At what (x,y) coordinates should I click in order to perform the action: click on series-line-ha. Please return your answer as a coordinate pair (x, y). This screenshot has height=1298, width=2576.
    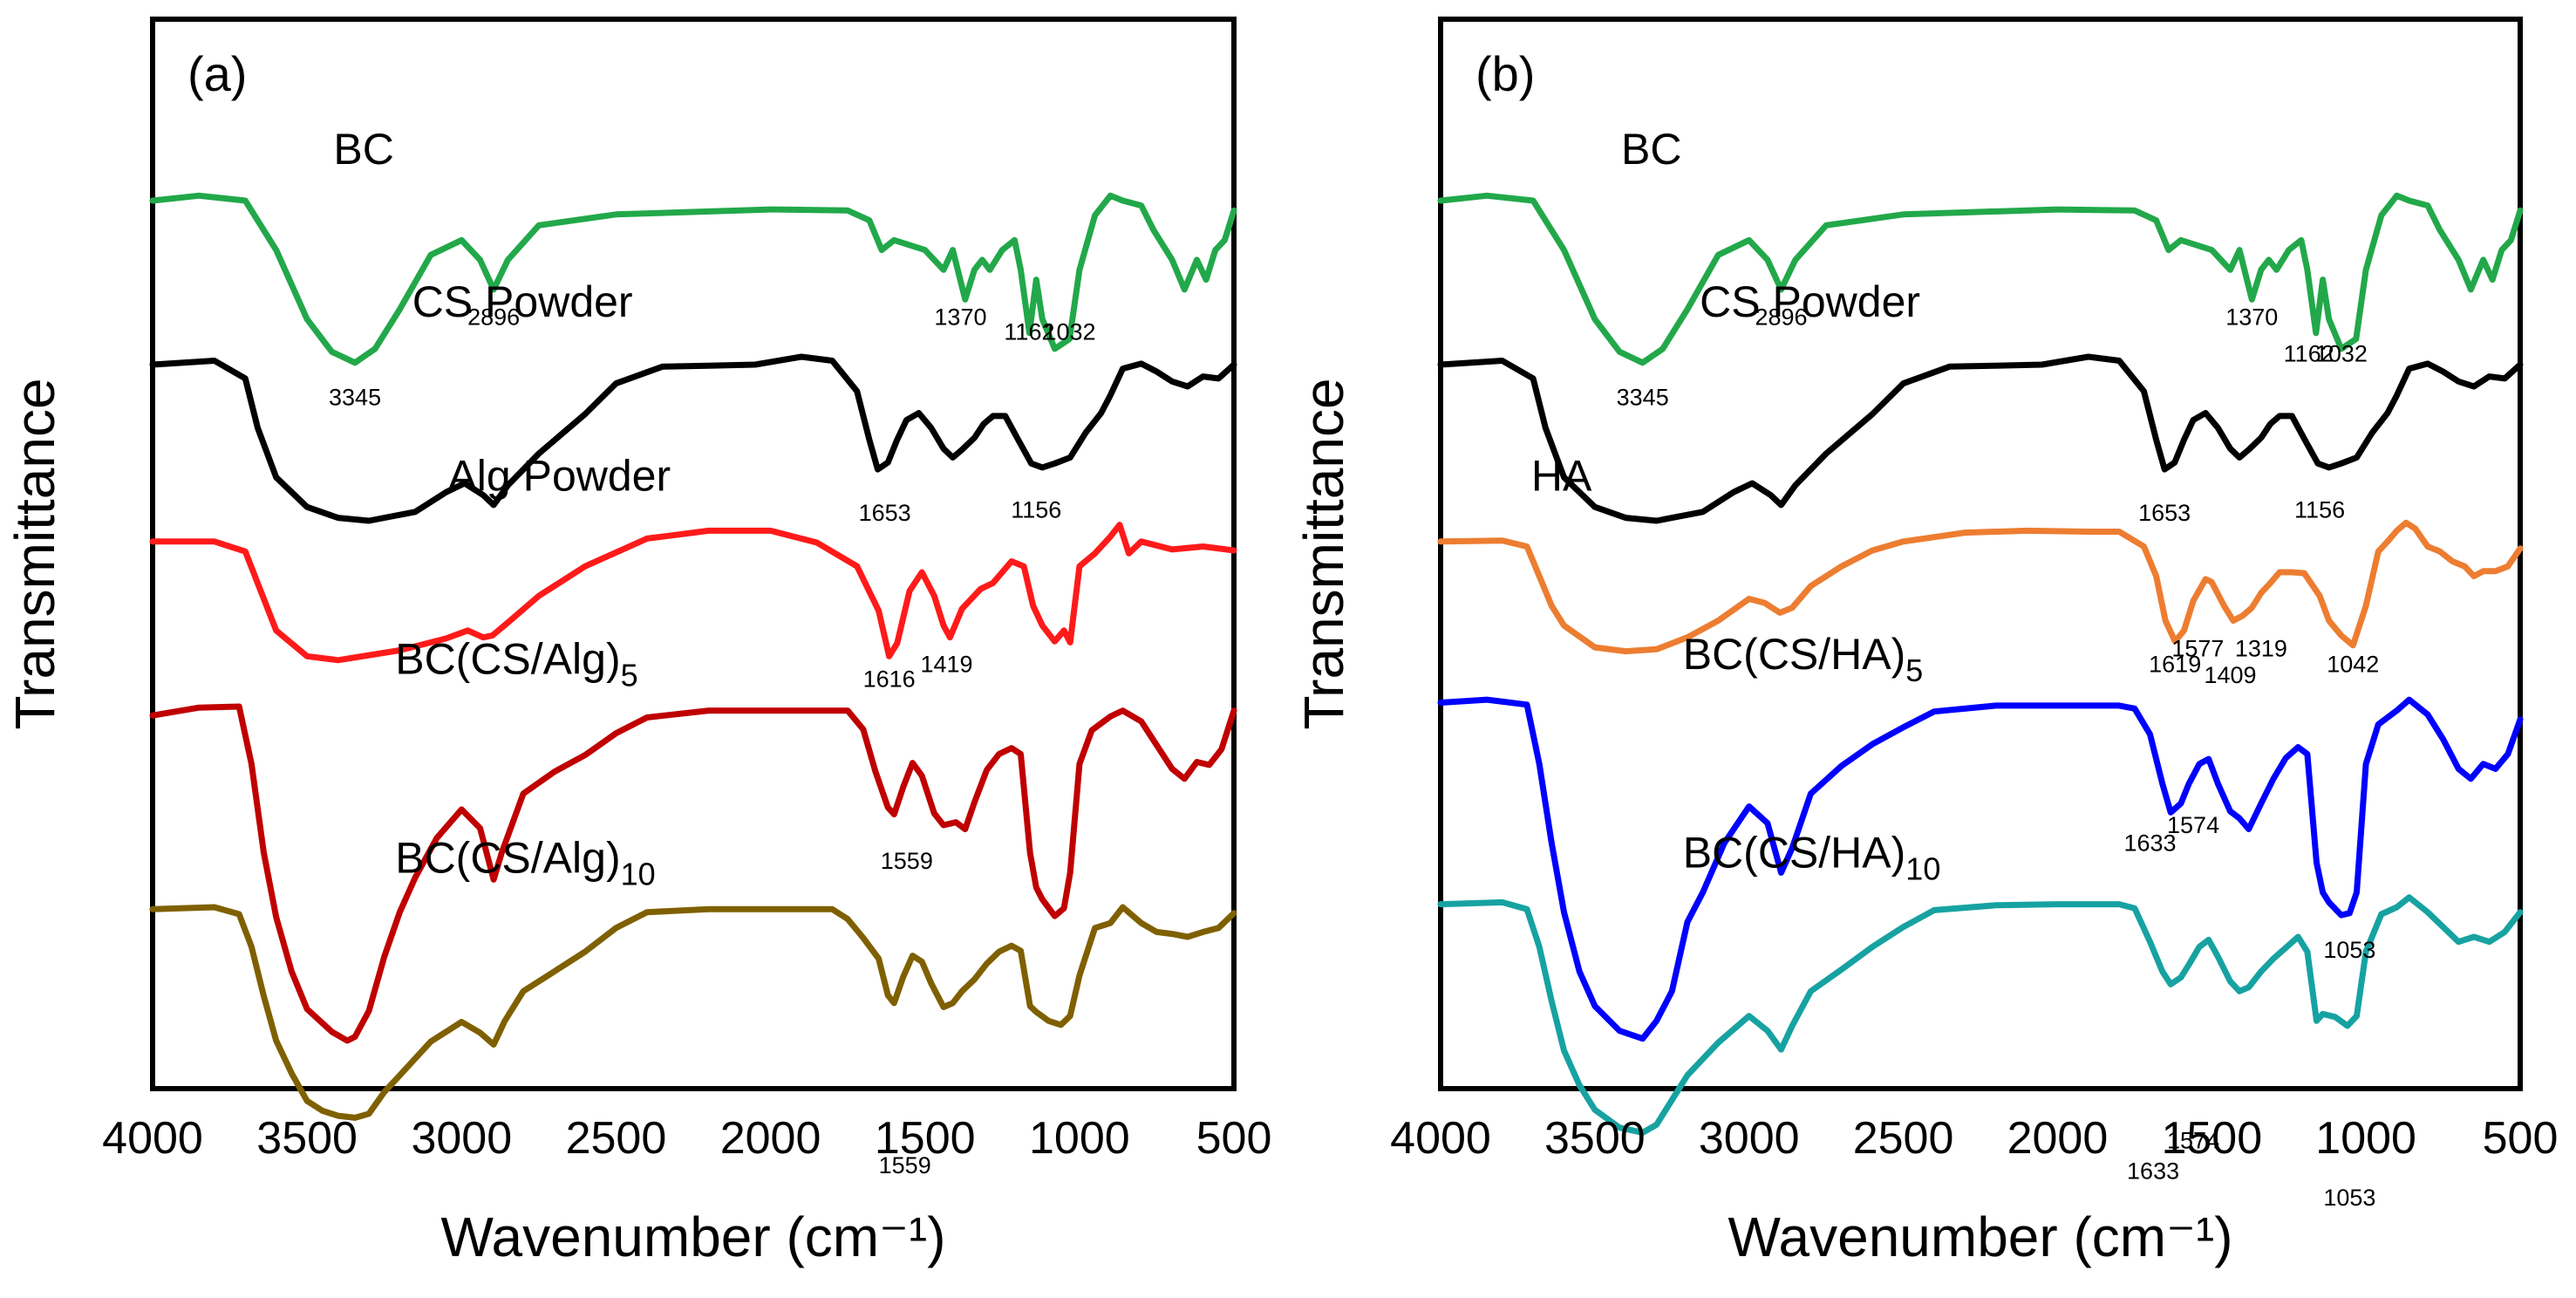
    Looking at the image, I should click on (1980, 587).